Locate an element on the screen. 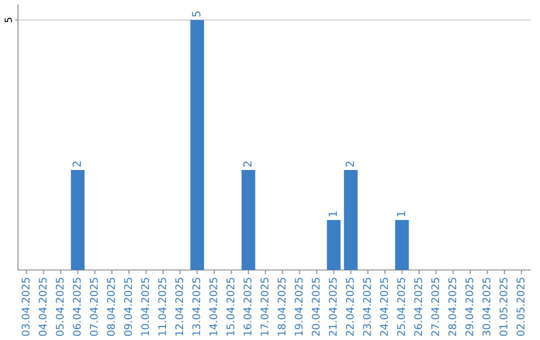 Image resolution: width=540 pixels, height=340 pixels. x-tick-label: 27.04.2025 is located at coordinates (435, 307).